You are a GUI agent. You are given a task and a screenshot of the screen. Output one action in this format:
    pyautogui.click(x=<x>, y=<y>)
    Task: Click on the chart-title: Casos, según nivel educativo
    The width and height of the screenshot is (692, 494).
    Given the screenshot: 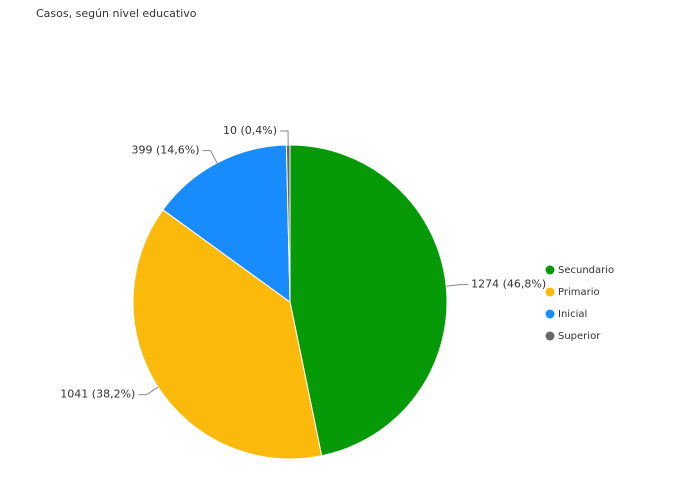 What is the action you would take?
    pyautogui.click(x=116, y=13)
    